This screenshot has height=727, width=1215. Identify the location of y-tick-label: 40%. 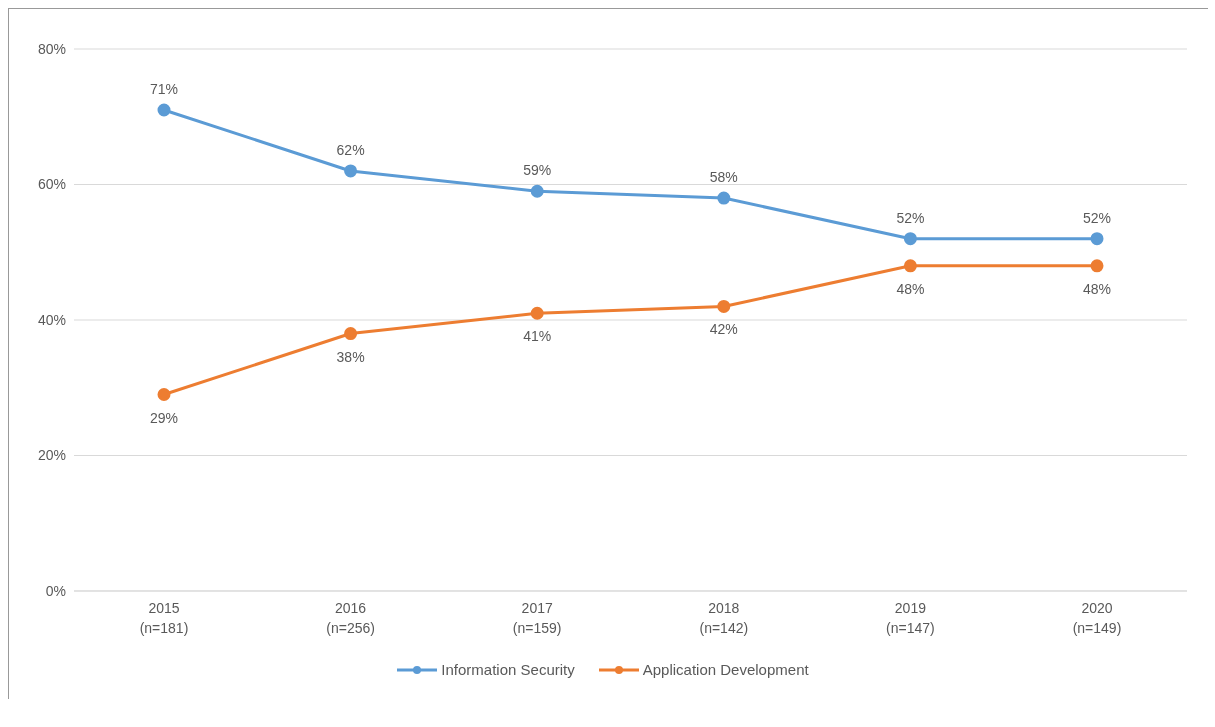
(51, 319).